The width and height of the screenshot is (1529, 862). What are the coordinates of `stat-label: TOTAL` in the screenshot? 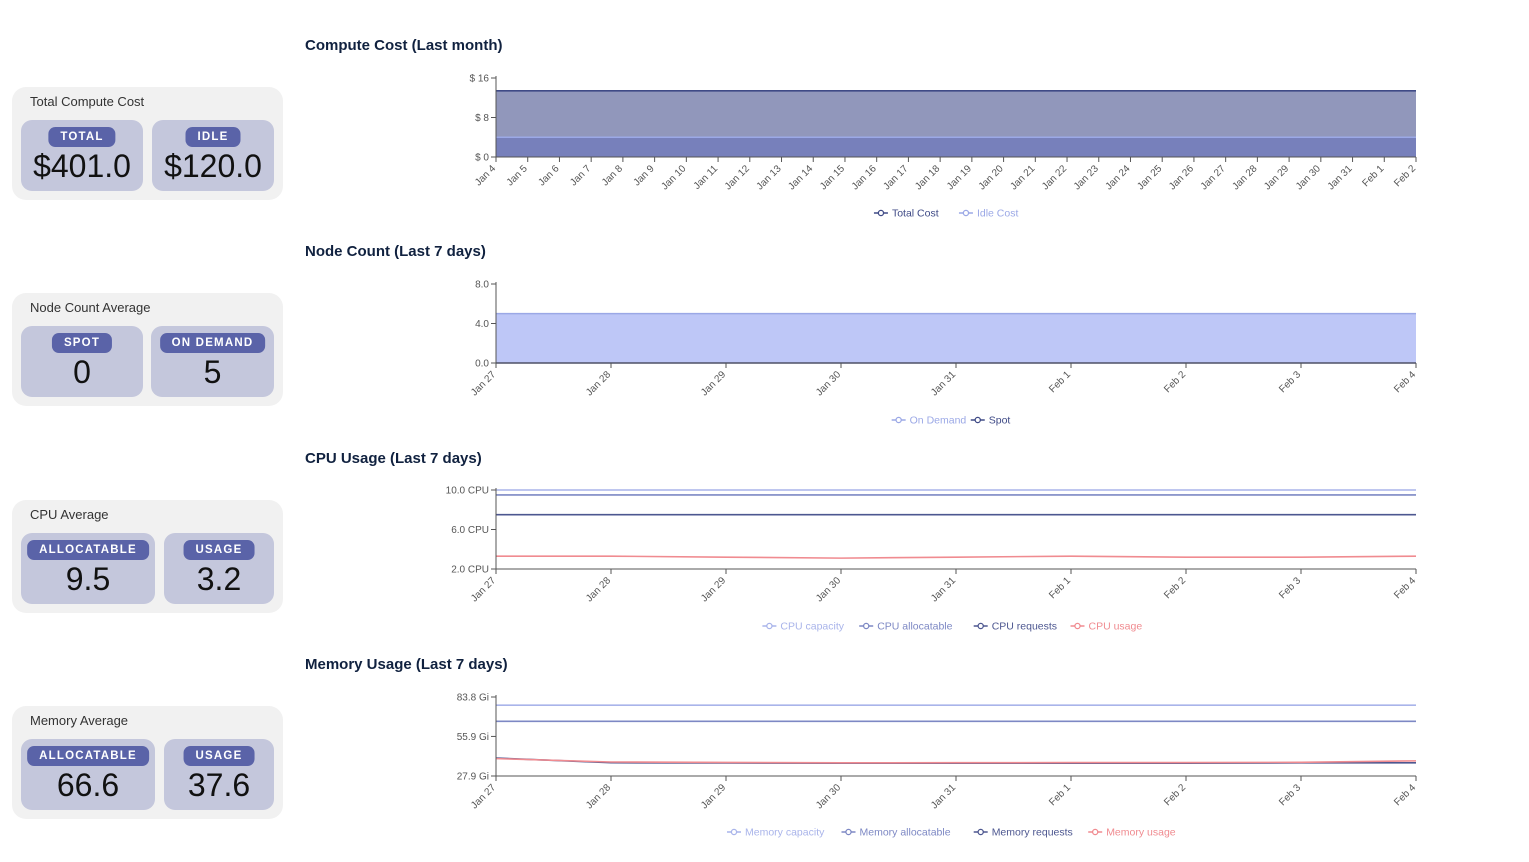 It's located at (82, 137).